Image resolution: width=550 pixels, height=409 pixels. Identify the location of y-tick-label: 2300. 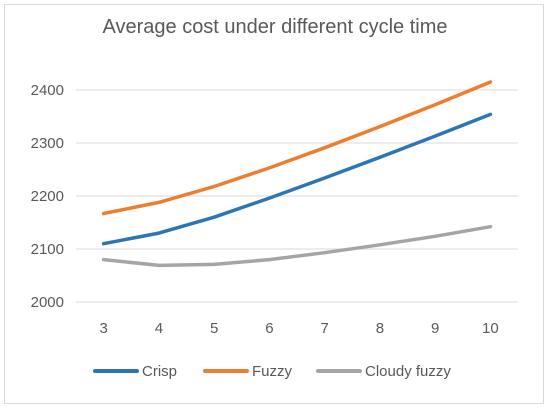
(47, 143).